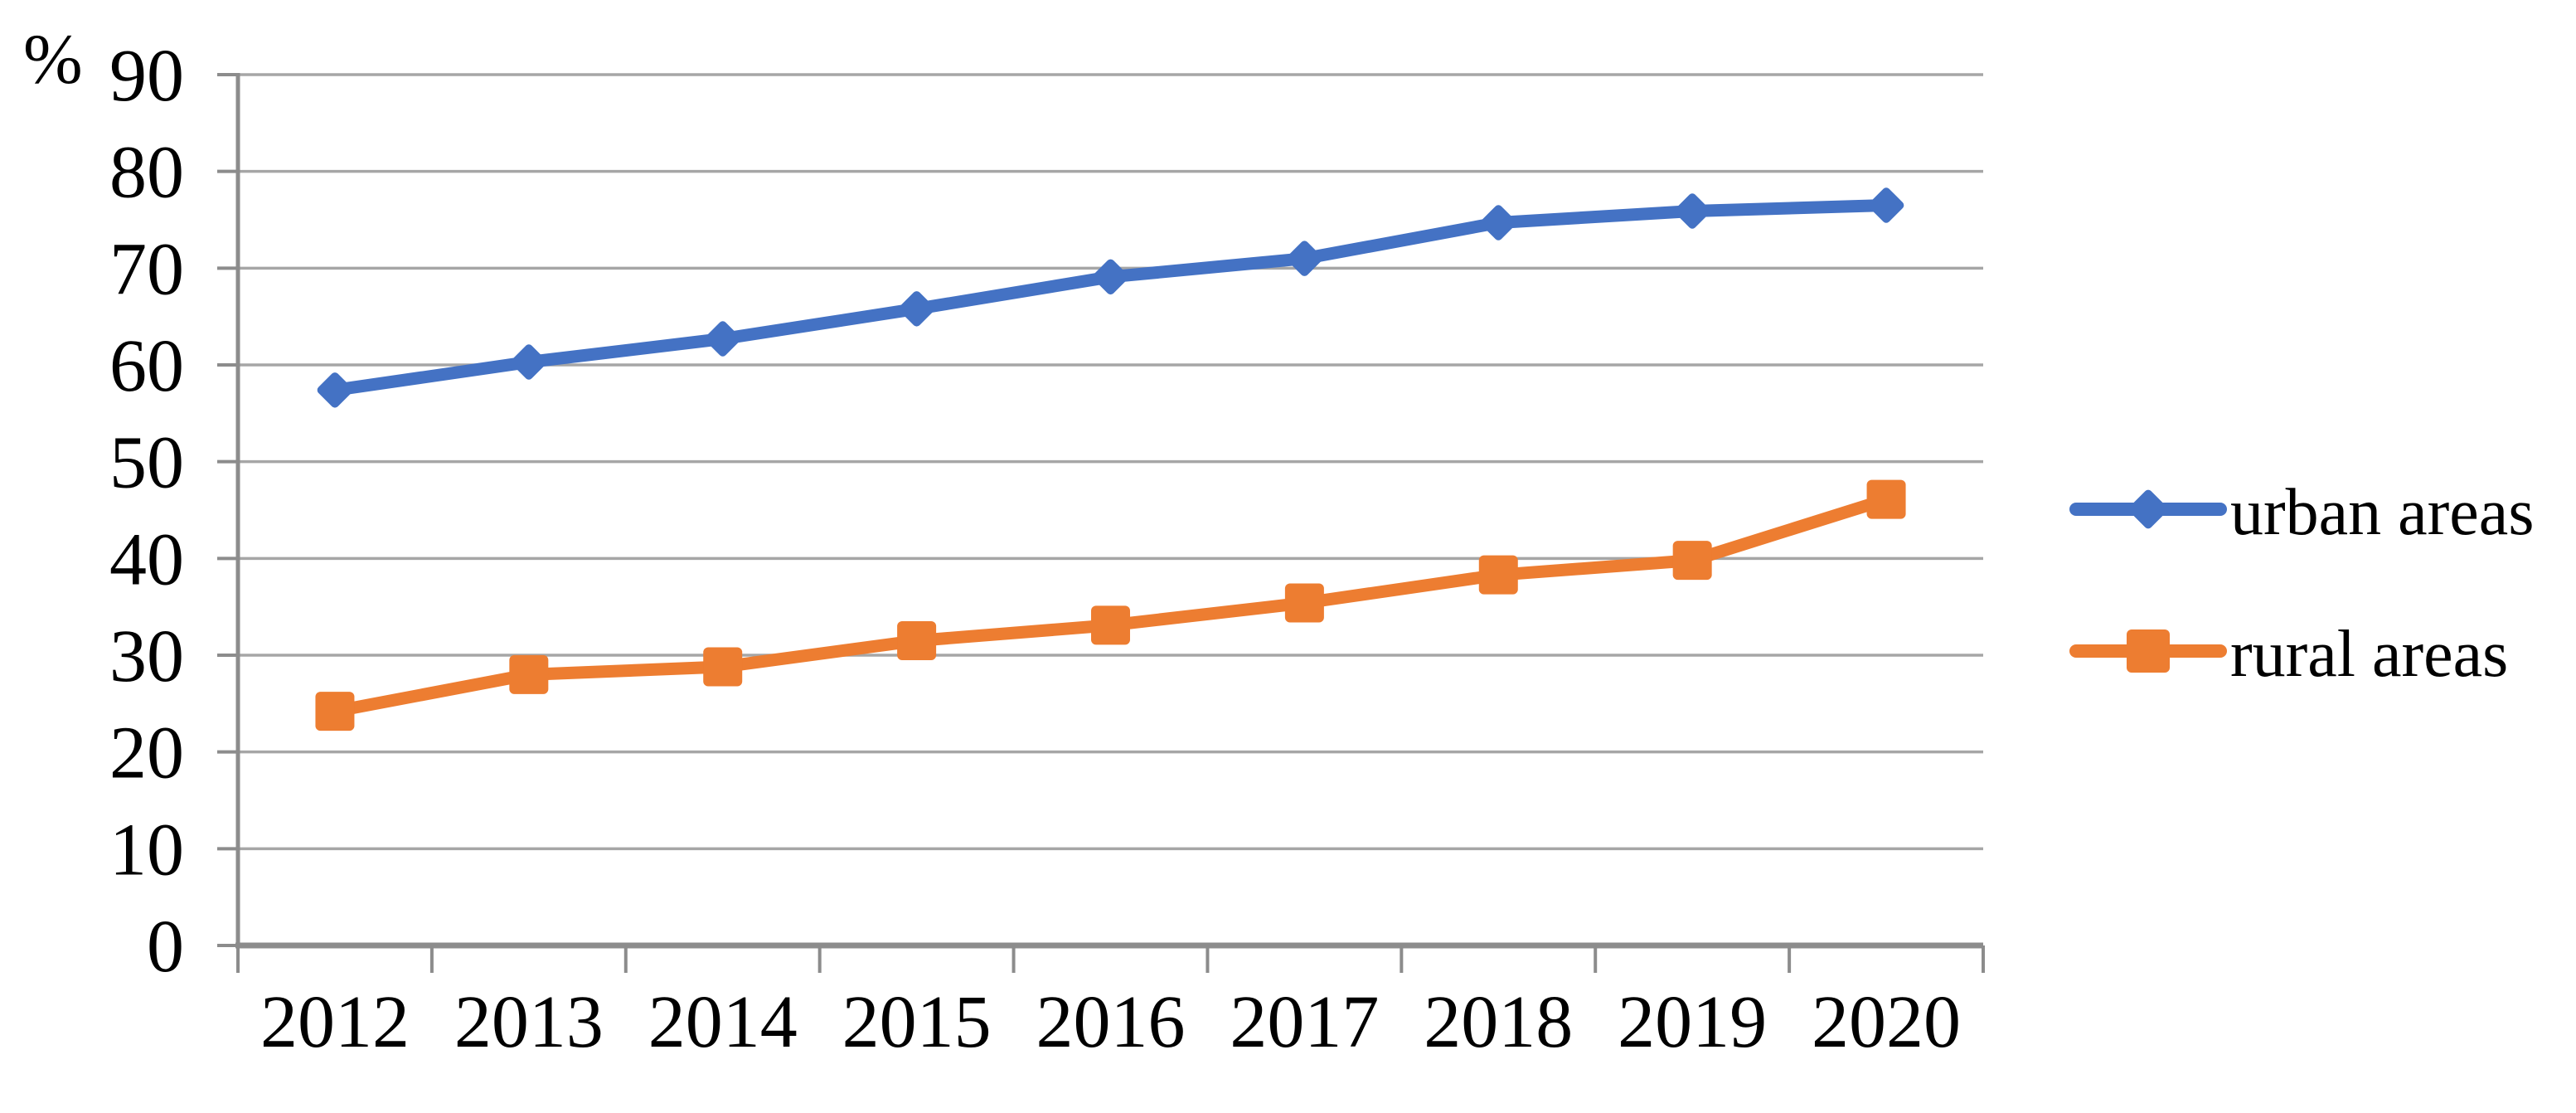 This screenshot has width=2576, height=1113. I want to click on legend-item-urban-areas, so click(2148, 509).